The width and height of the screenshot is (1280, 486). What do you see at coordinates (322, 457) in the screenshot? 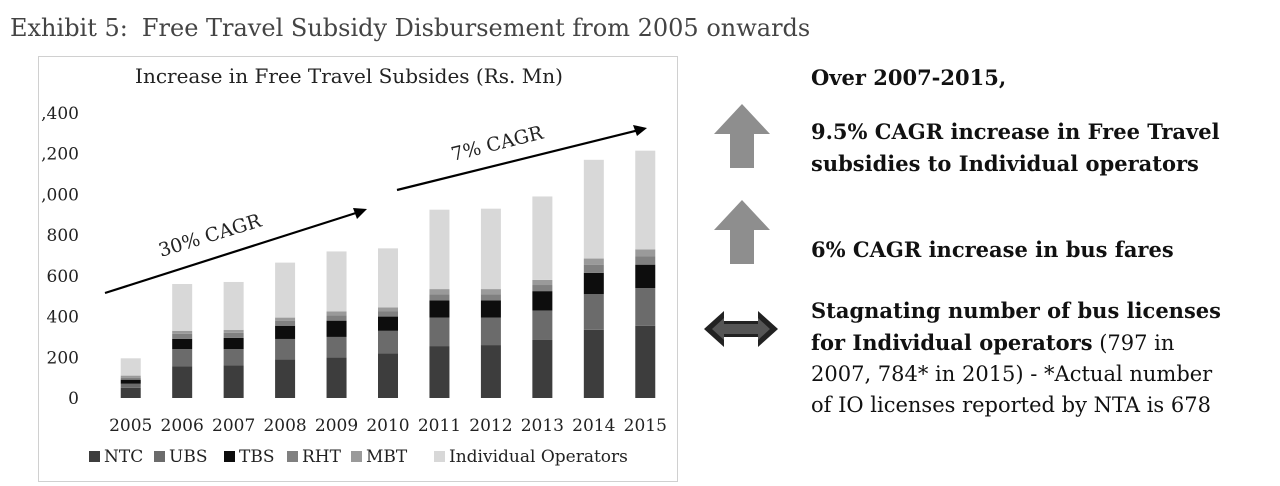
I see `legend-label: RHT` at bounding box center [322, 457].